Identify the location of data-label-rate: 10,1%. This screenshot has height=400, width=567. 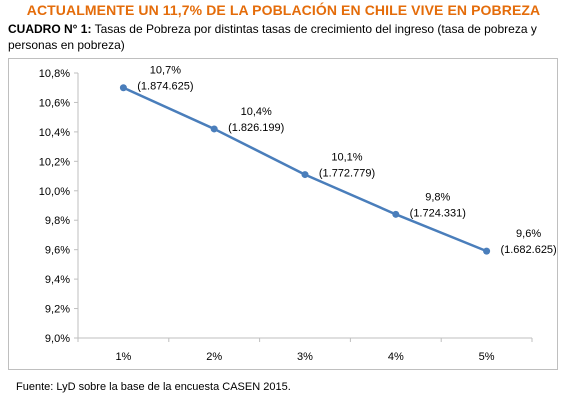
(346, 158).